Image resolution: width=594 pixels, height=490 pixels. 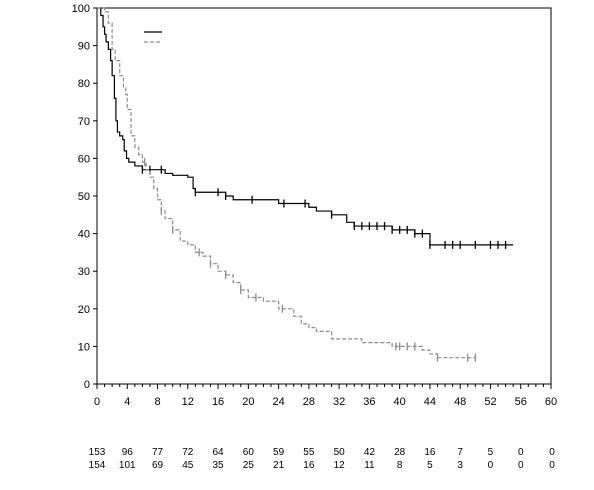 What do you see at coordinates (218, 402) in the screenshot?
I see `x-tick-label: 16` at bounding box center [218, 402].